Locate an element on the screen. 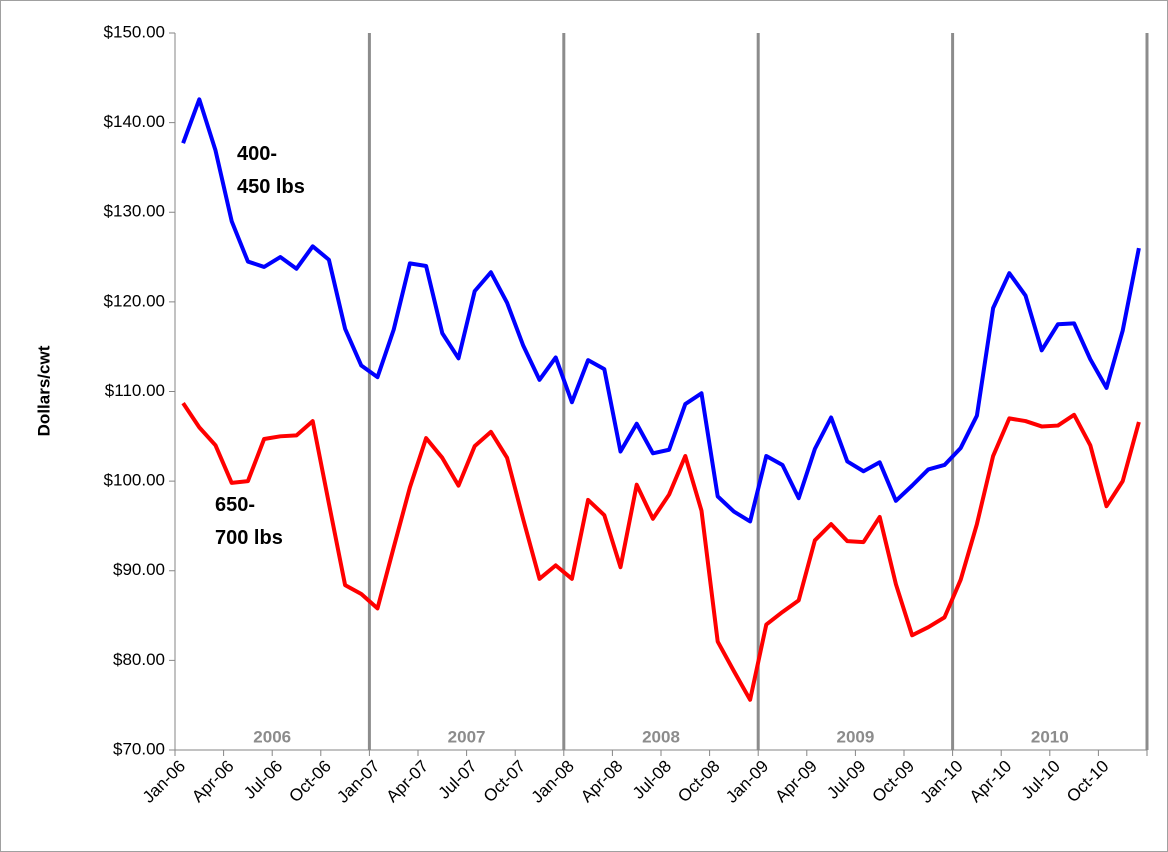 The height and width of the screenshot is (852, 1168). series-label: 650-700 lbs is located at coordinates (249, 521).